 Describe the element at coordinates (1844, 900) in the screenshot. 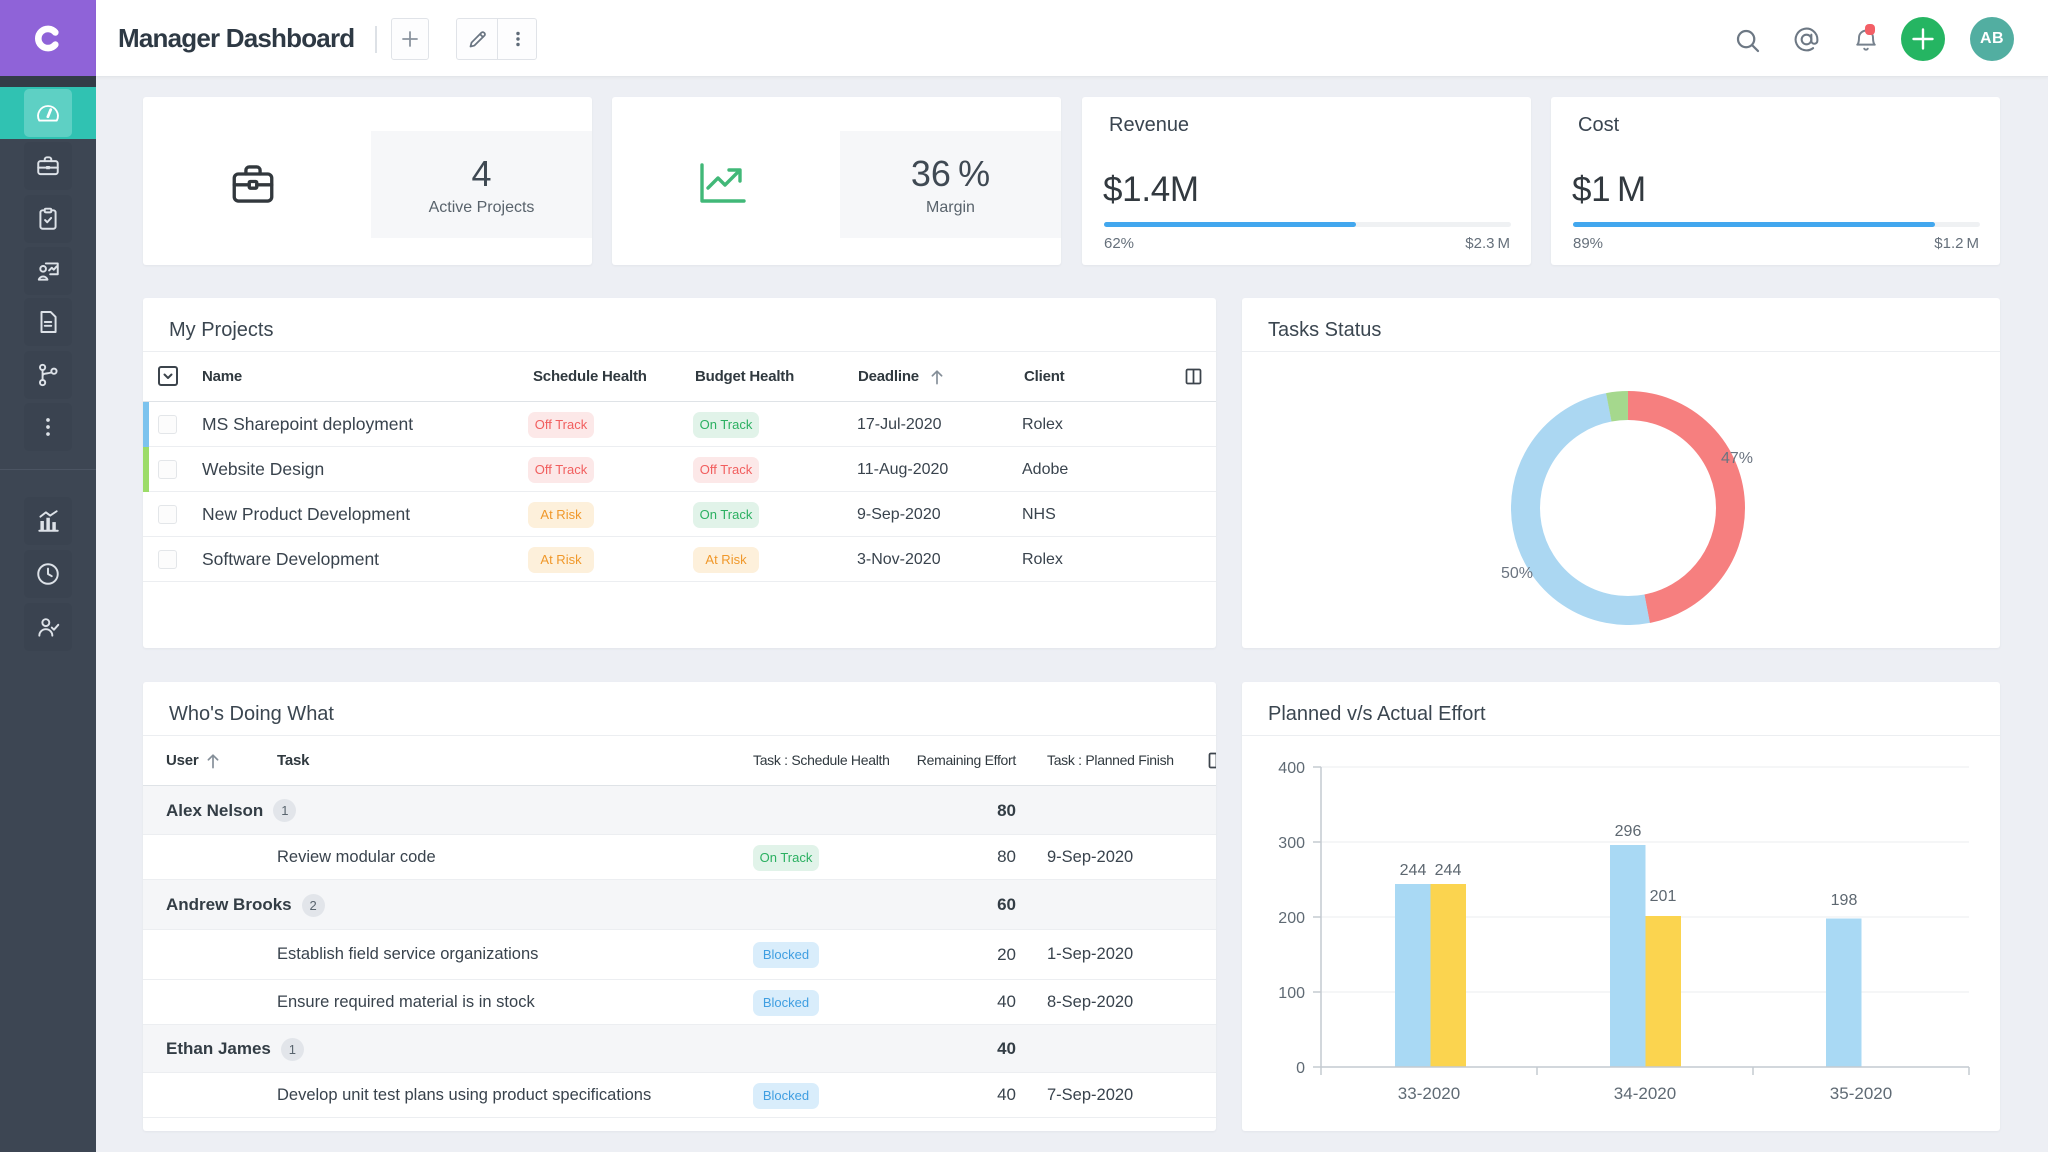

I see `svg-text: 198` at that location.